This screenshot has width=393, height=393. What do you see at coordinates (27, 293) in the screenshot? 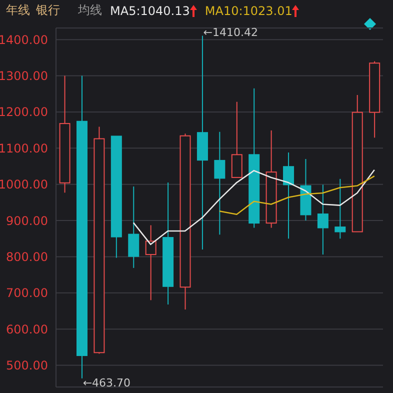
I see `y-tick-label: 700.00` at bounding box center [27, 293].